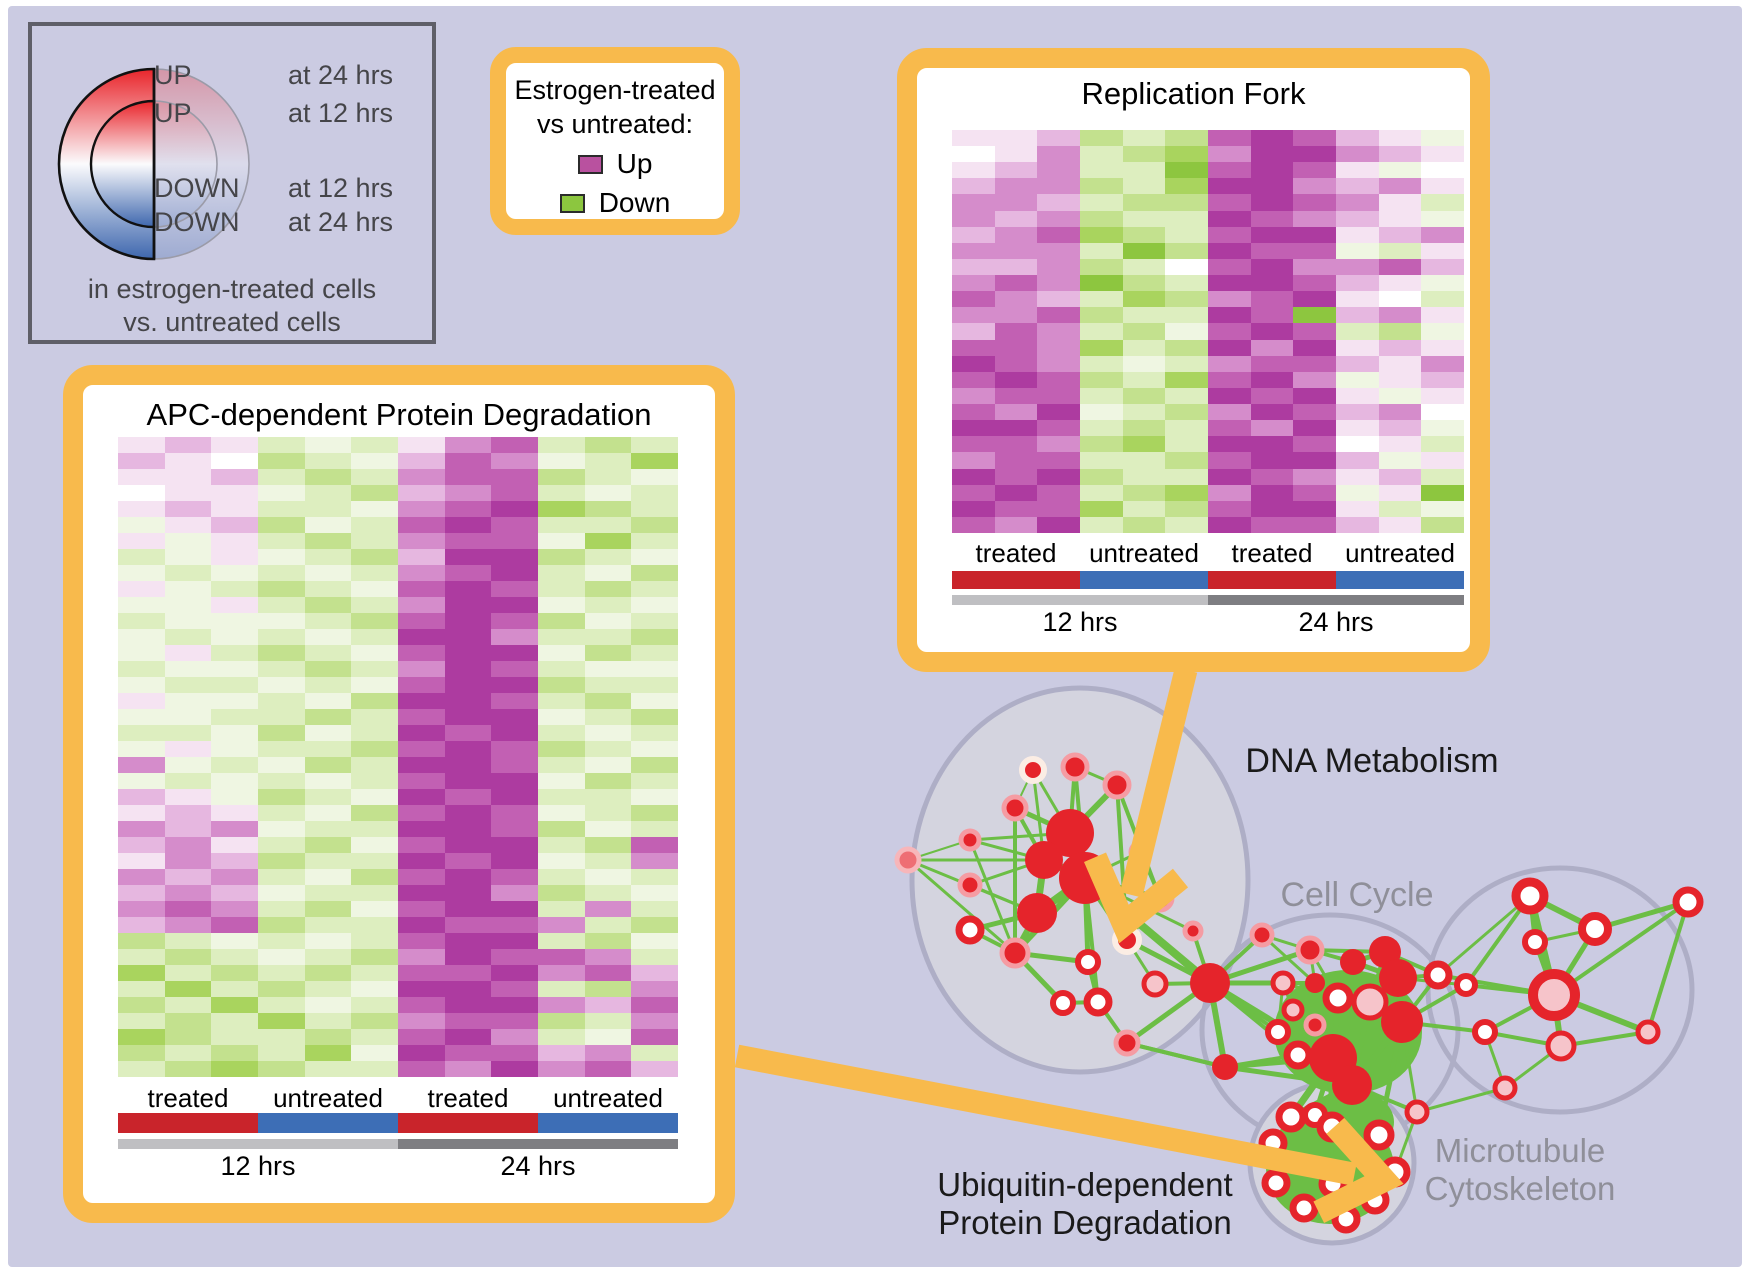 This screenshot has height=1279, width=1750. I want to click on condition-group-label: untreated, so click(1400, 553).